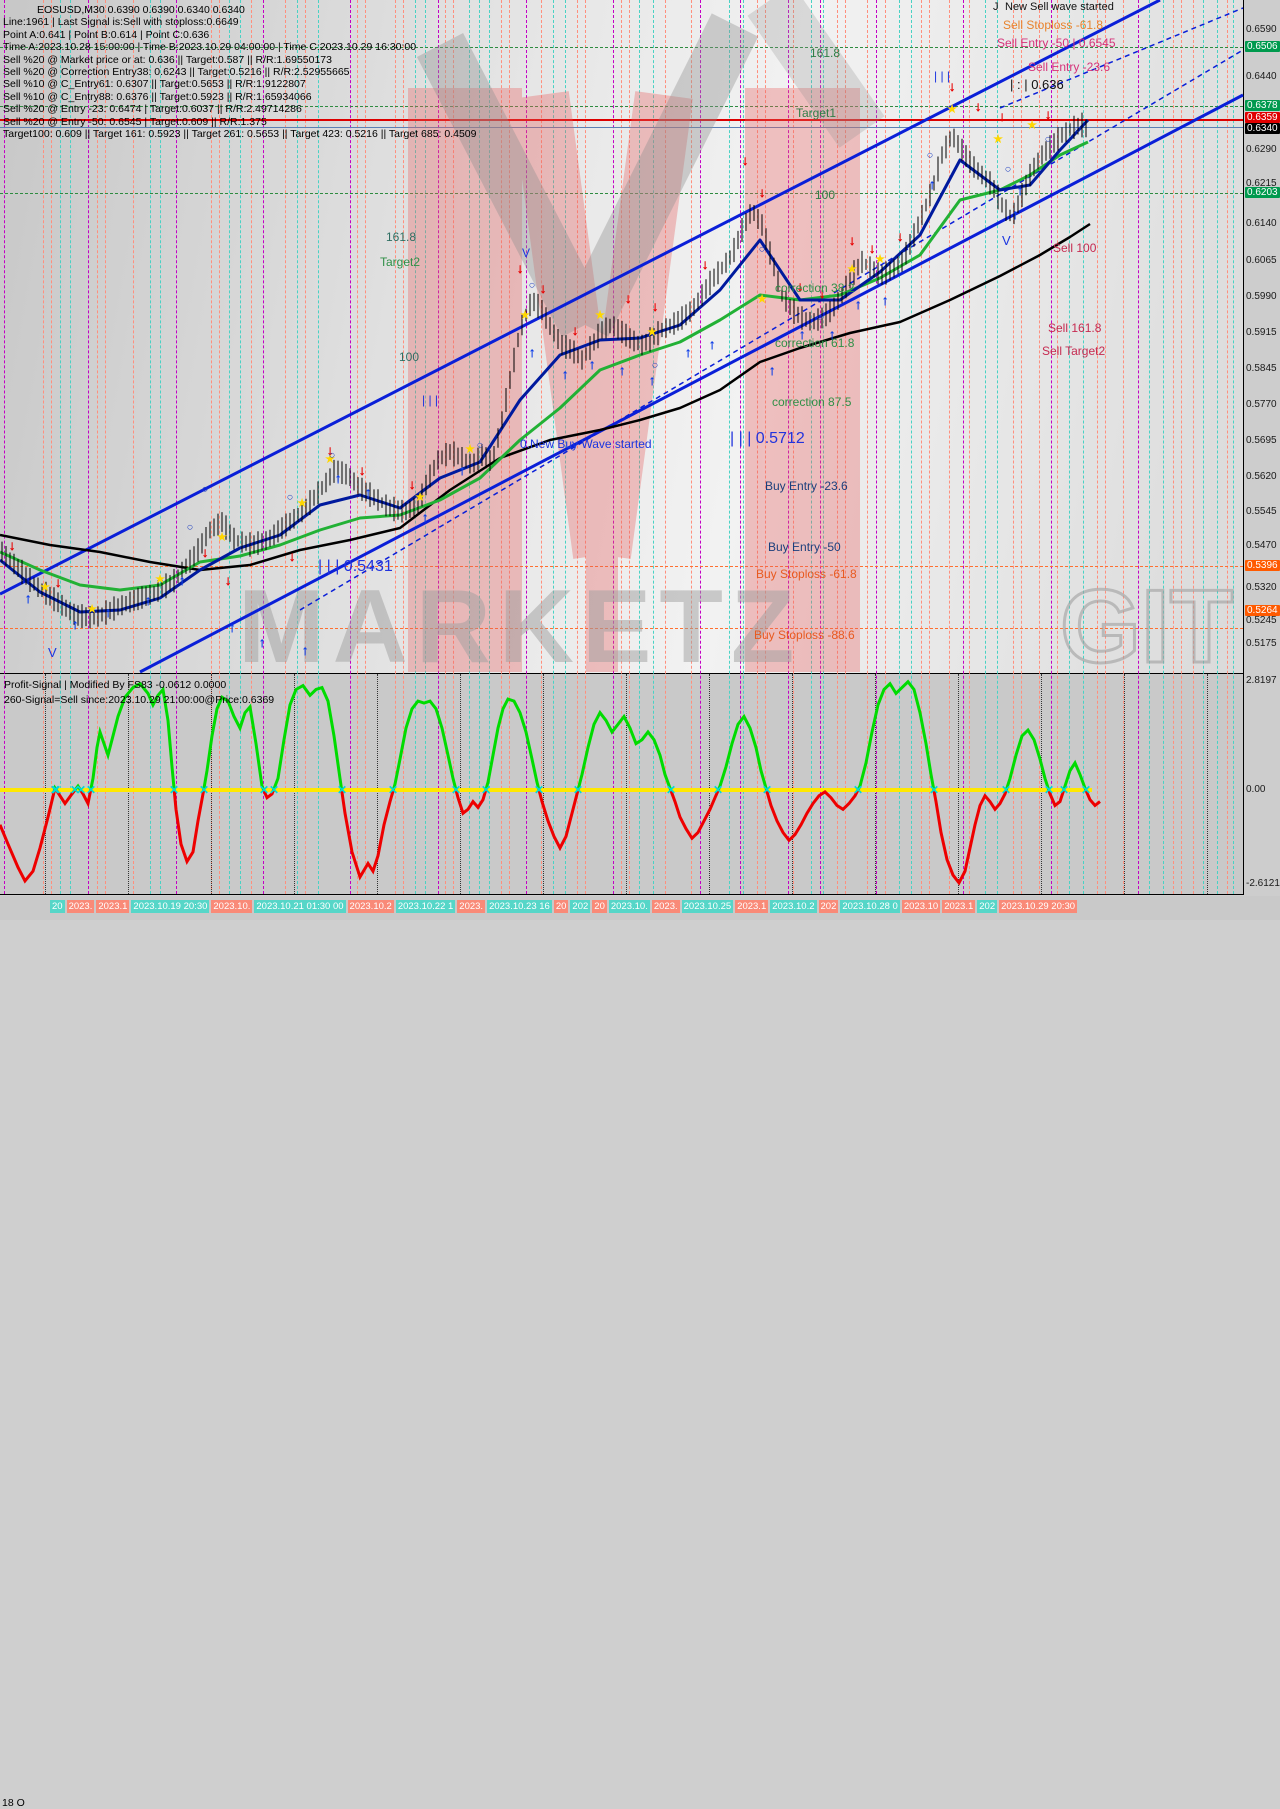 Image resolution: width=1280 pixels, height=1809 pixels. Describe the element at coordinates (430, 400) in the screenshot. I see `chart-label: | | |` at that location.